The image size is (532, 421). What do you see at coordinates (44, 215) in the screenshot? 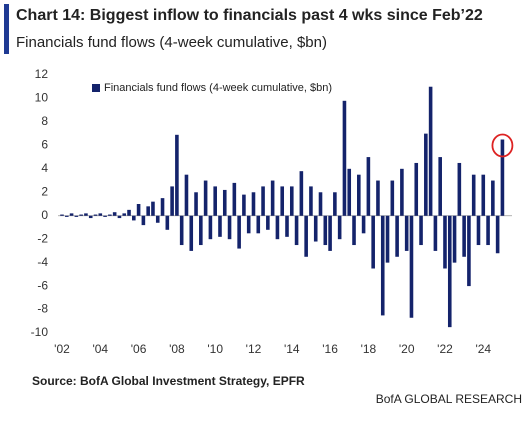
I see `y-tick-label: 0` at bounding box center [44, 215].